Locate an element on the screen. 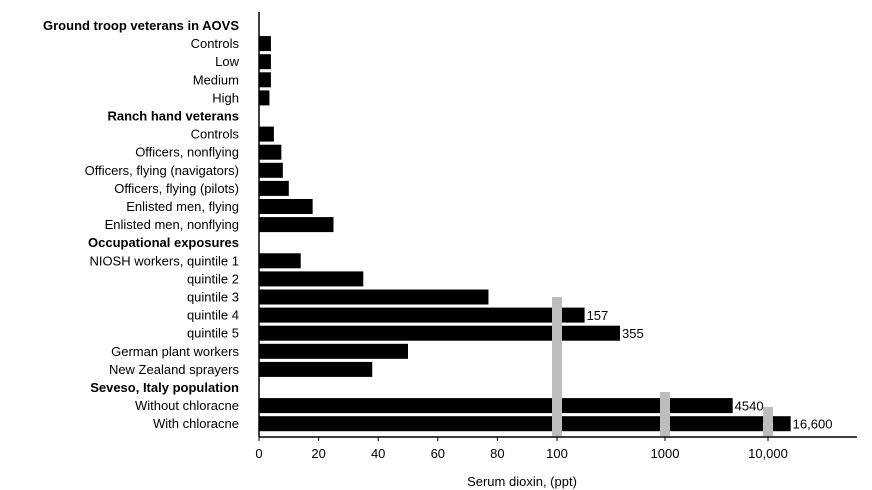 This screenshot has height=490, width=872. category-label: NIOSH workers, quintile 1 is located at coordinates (164, 260).